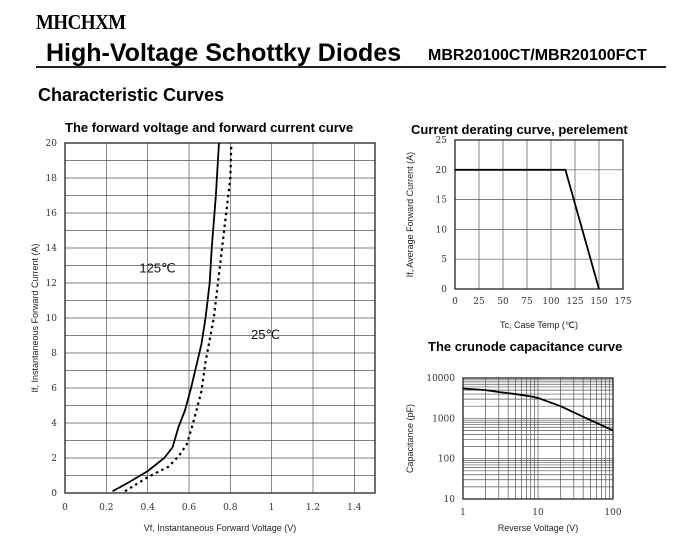 Image resolution: width=700 pixels, height=543 pixels. Describe the element at coordinates (52, 249) in the screenshot. I see `y-tick-label: 14` at that location.